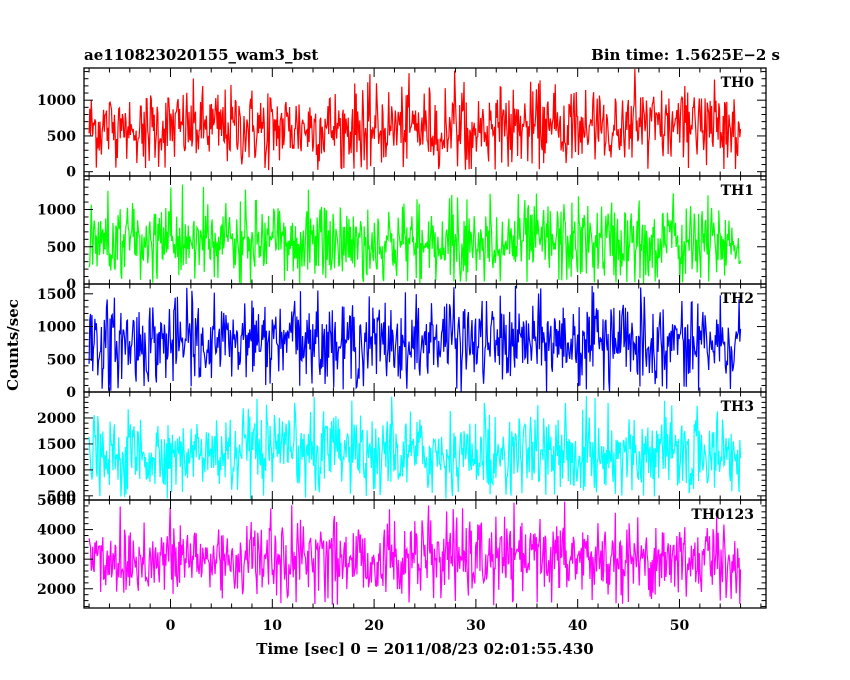  I want to click on x-tick-label: 40, so click(578, 626).